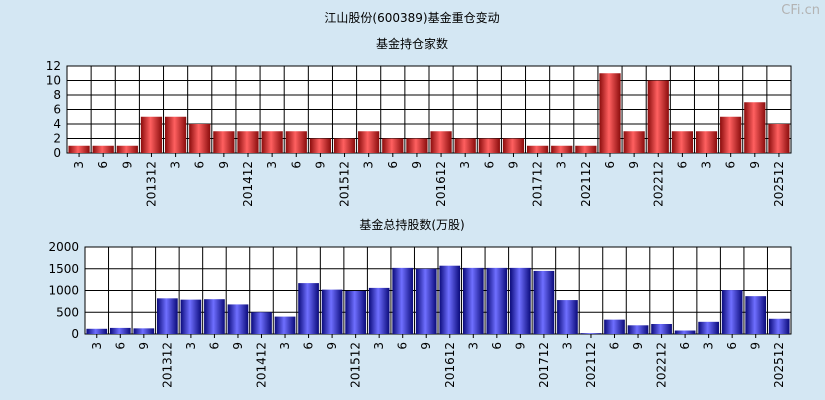 The height and width of the screenshot is (400, 825). Describe the element at coordinates (412, 43) in the screenshot. I see `chart1-title: 基金持仓家数` at that location.